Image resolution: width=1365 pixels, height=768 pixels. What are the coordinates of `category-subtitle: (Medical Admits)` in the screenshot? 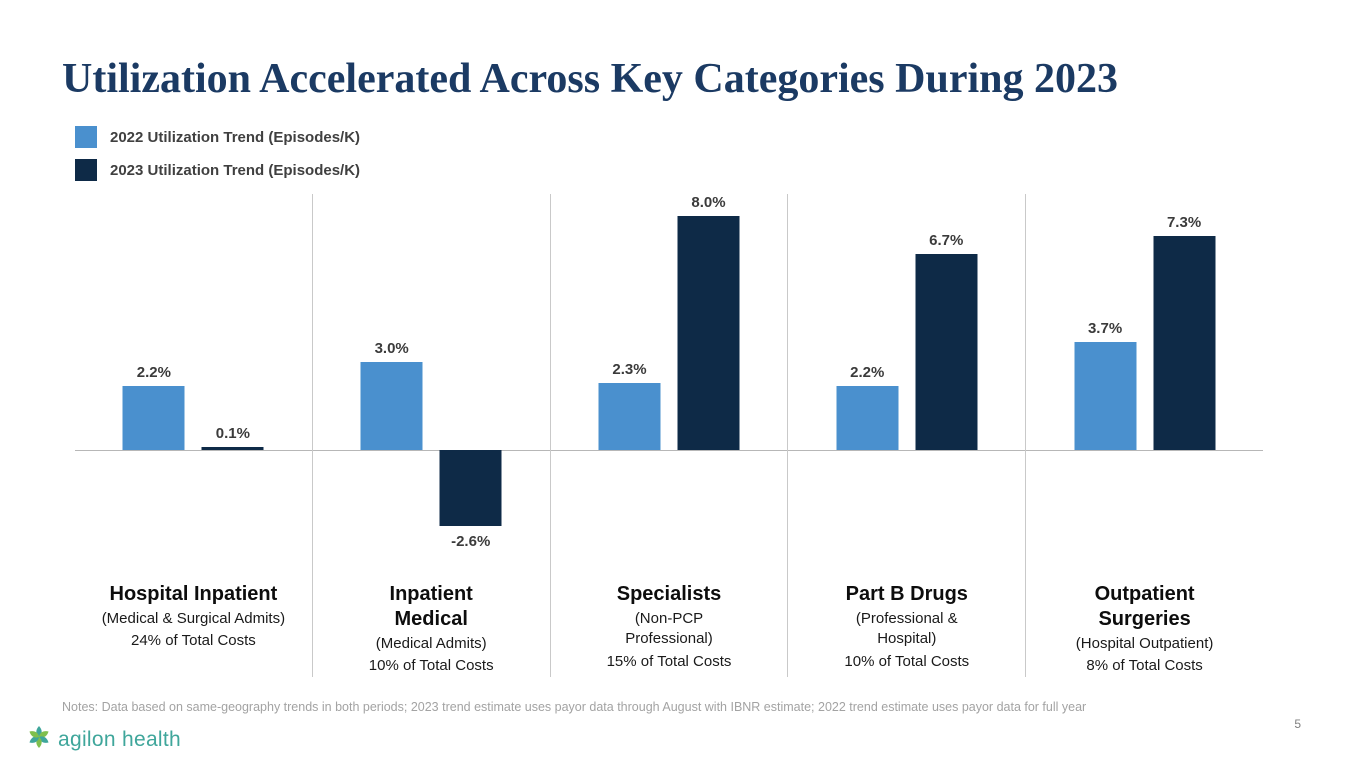 It's located at (431, 643).